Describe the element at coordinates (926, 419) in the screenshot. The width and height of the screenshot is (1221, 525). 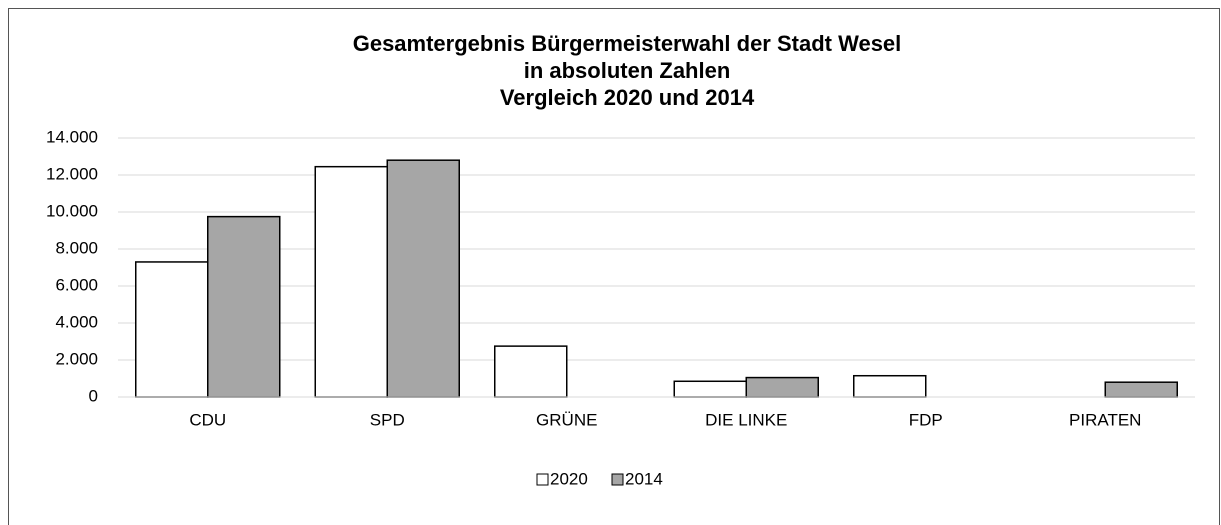
I see `x-tick-label: FDP` at that location.